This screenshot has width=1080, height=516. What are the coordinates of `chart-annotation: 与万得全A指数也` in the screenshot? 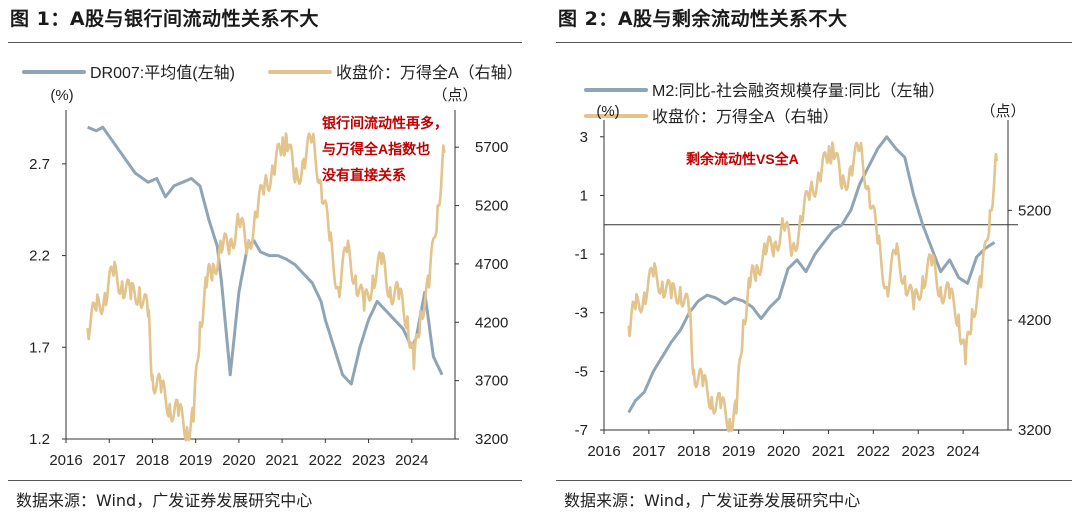 It's located at (376, 149).